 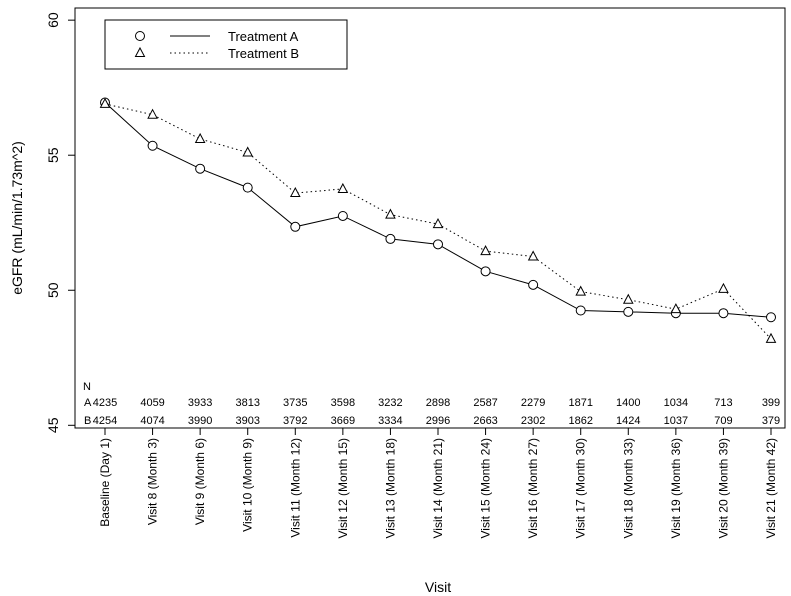 What do you see at coordinates (628, 403) in the screenshot?
I see `n-count: 1400` at bounding box center [628, 403].